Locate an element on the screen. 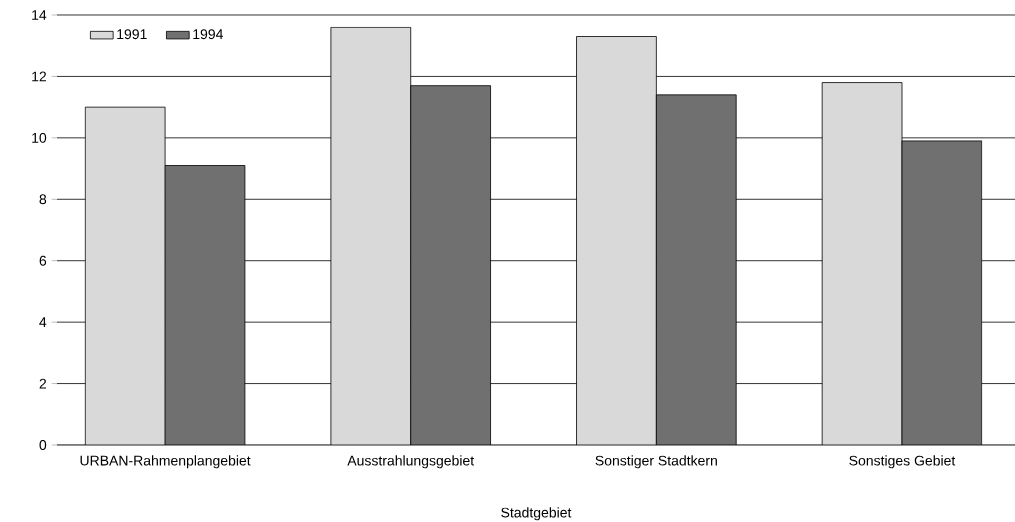  x-tick-label: Sonstiges Gebiet is located at coordinates (902, 462).